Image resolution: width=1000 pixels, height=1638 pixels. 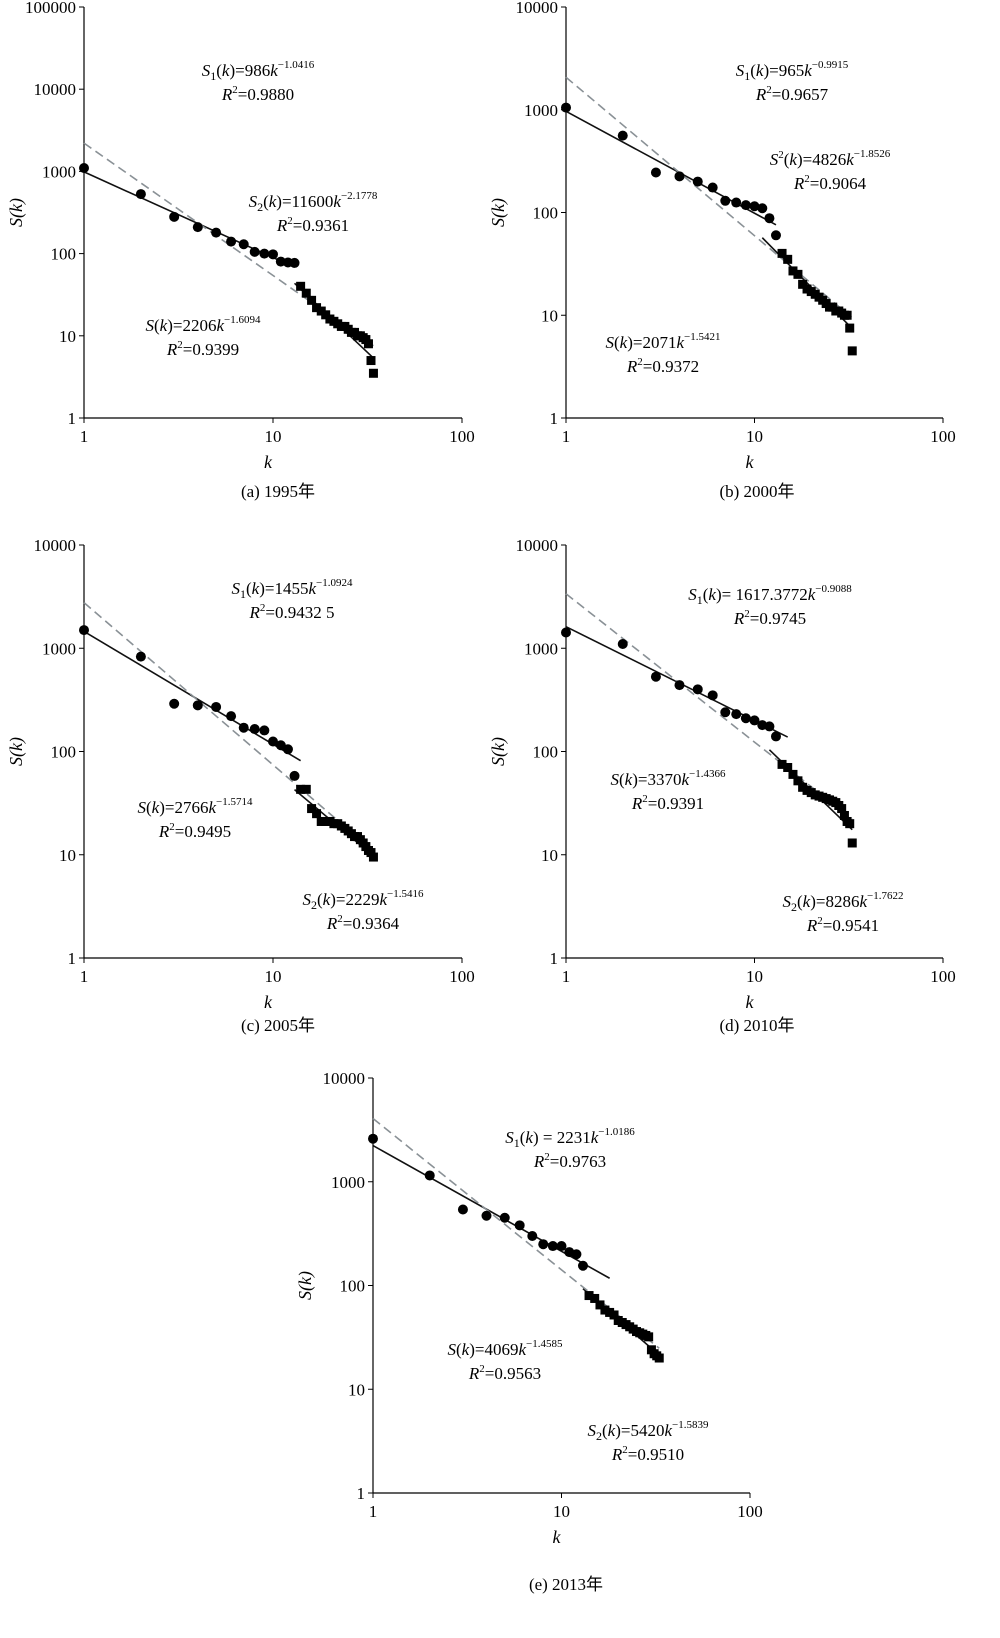 I want to click on eq-exponent: −1.7622, so click(x=885, y=896).